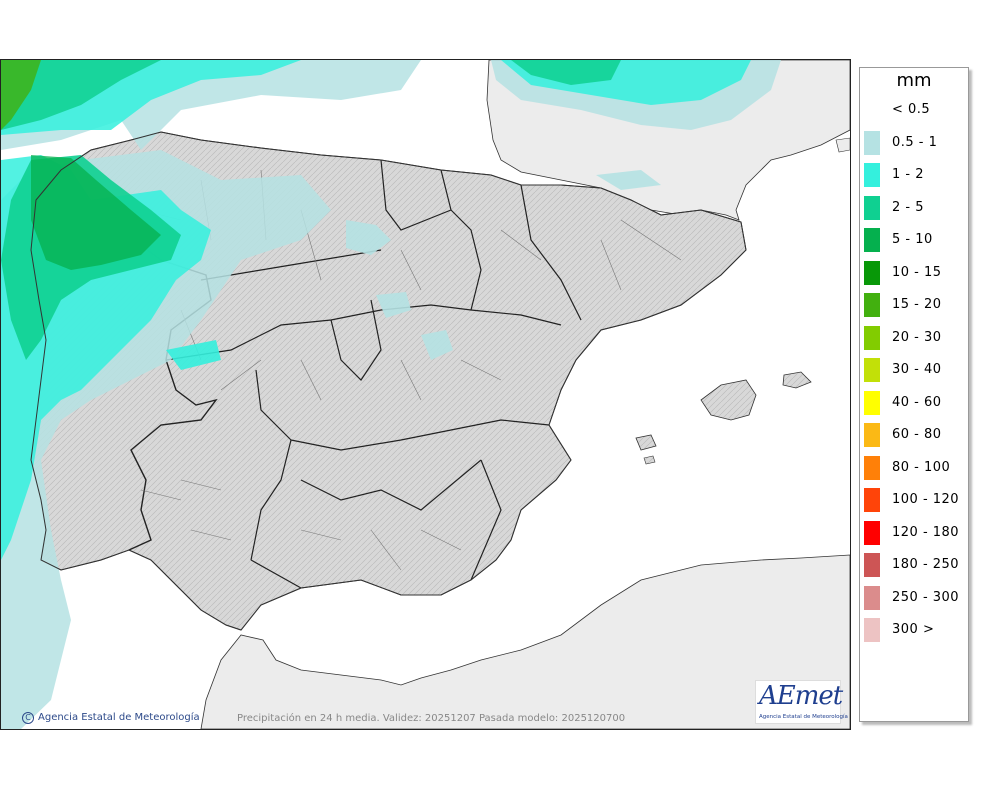 The image size is (1000, 790). I want to click on legend-item: 180 - 250, so click(916, 565).